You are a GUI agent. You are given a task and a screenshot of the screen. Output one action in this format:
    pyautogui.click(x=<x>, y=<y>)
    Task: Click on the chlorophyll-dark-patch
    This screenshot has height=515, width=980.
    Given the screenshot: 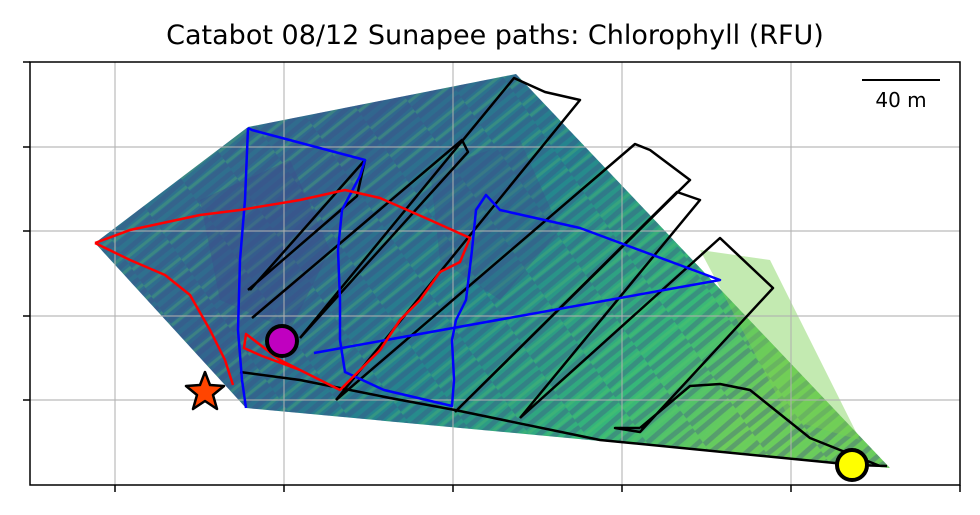 What is the action you would take?
    pyautogui.click(x=265, y=245)
    